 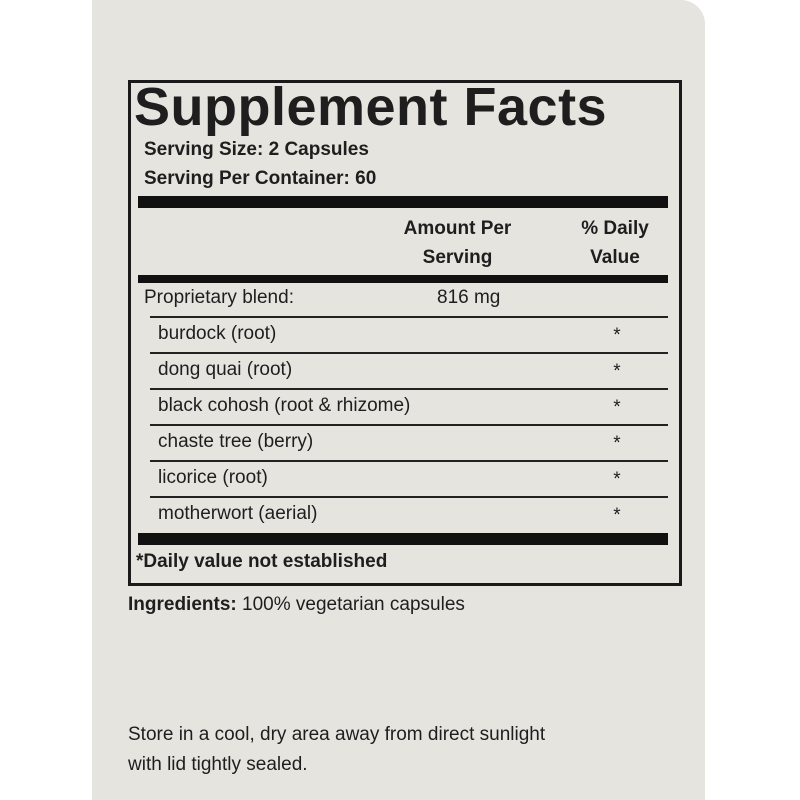 What do you see at coordinates (260, 178) in the screenshot?
I see `servings-per-container: Serving Per Container: 60` at bounding box center [260, 178].